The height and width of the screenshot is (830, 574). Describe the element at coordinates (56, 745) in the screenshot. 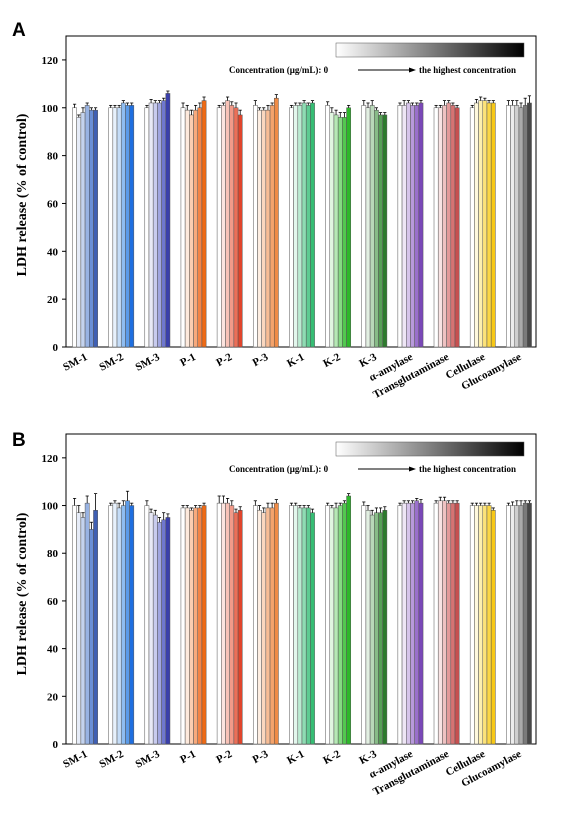

I see `y-tick-label: 0` at that location.